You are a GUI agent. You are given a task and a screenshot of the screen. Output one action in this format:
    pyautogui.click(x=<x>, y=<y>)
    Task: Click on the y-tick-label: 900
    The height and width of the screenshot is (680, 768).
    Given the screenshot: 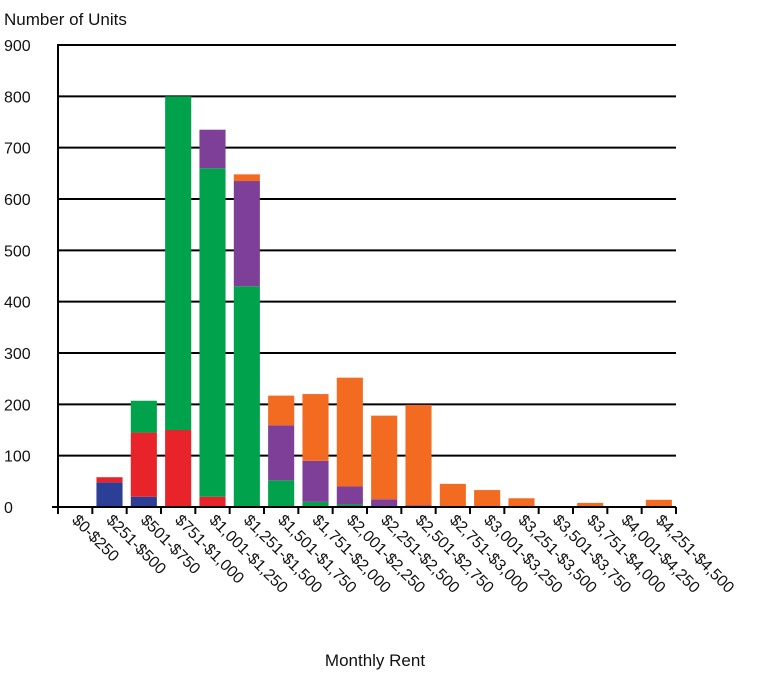 What is the action you would take?
    pyautogui.click(x=17, y=46)
    